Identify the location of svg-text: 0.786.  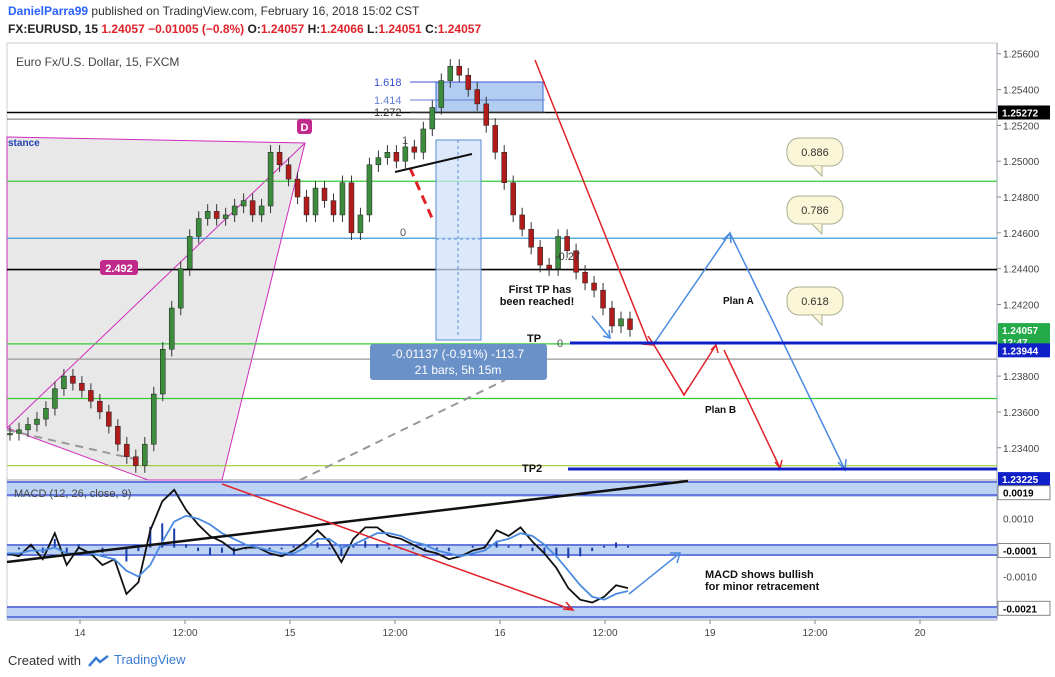
(815, 211).